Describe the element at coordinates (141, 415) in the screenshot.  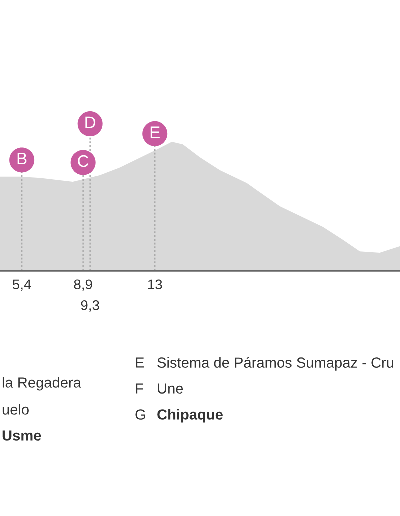
I see `text: G` at that location.